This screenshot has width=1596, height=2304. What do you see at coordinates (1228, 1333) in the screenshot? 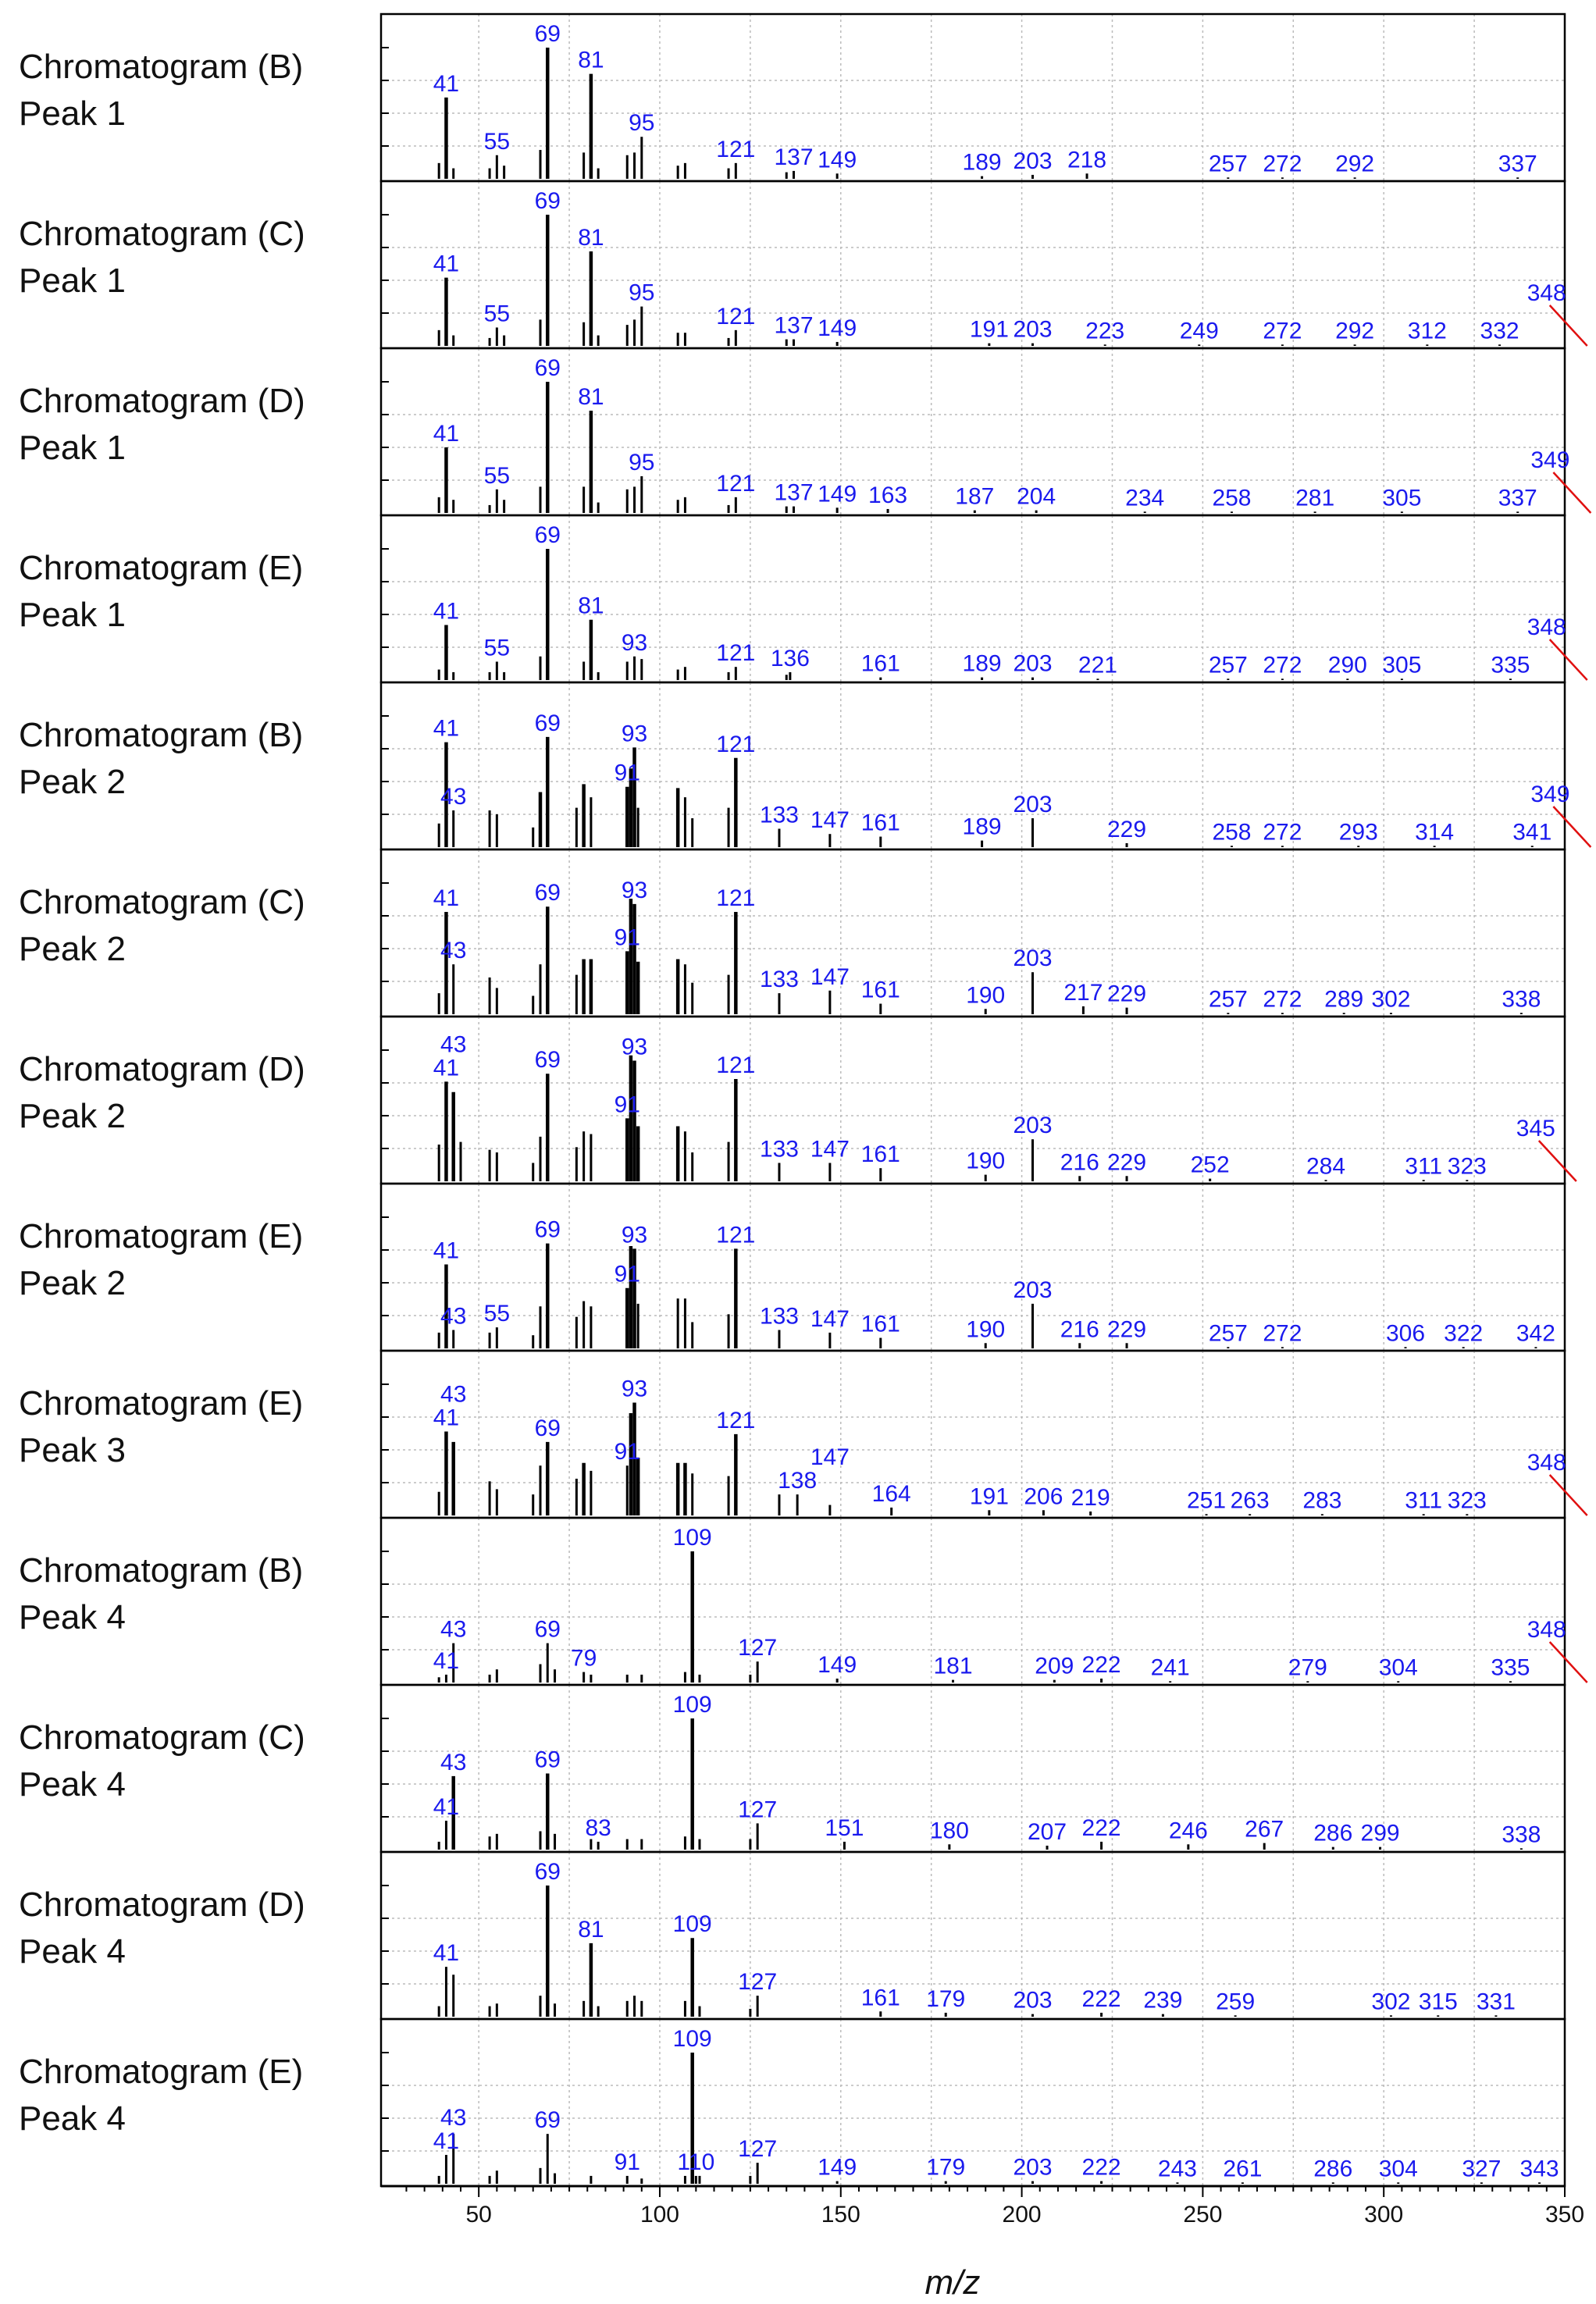
I see `peak-label: 257` at bounding box center [1228, 1333].